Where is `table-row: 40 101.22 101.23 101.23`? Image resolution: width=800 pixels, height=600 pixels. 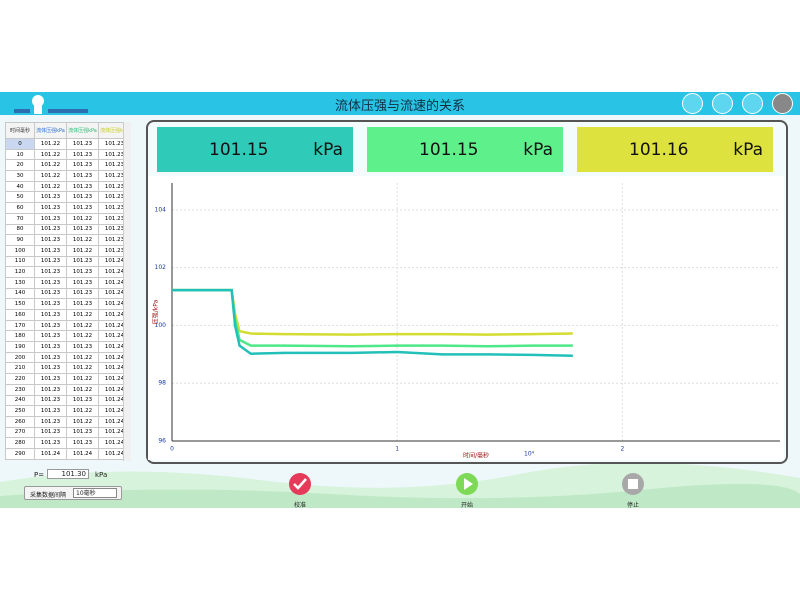 table-row: 40 101.22 101.23 101.23 is located at coordinates (68, 186).